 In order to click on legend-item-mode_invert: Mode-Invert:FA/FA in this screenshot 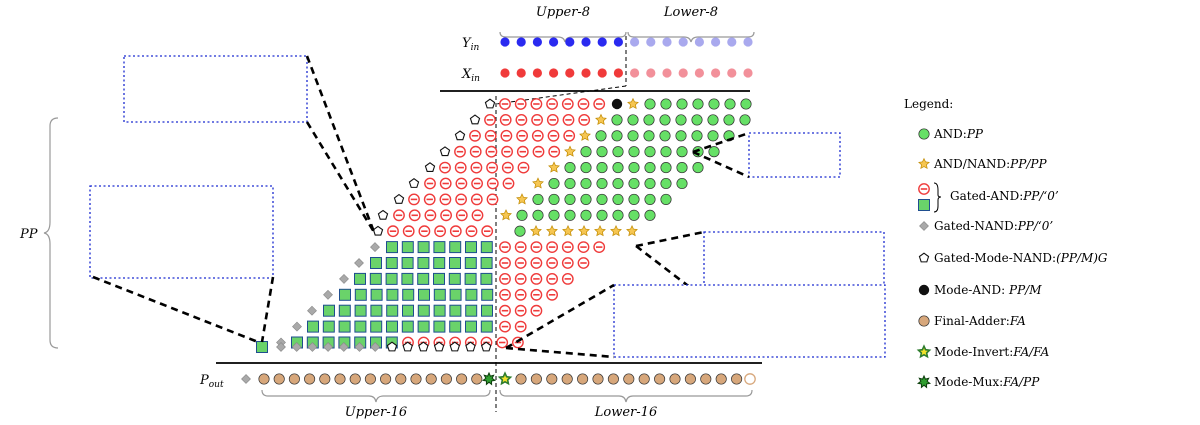, I will do `click(983, 351)`.